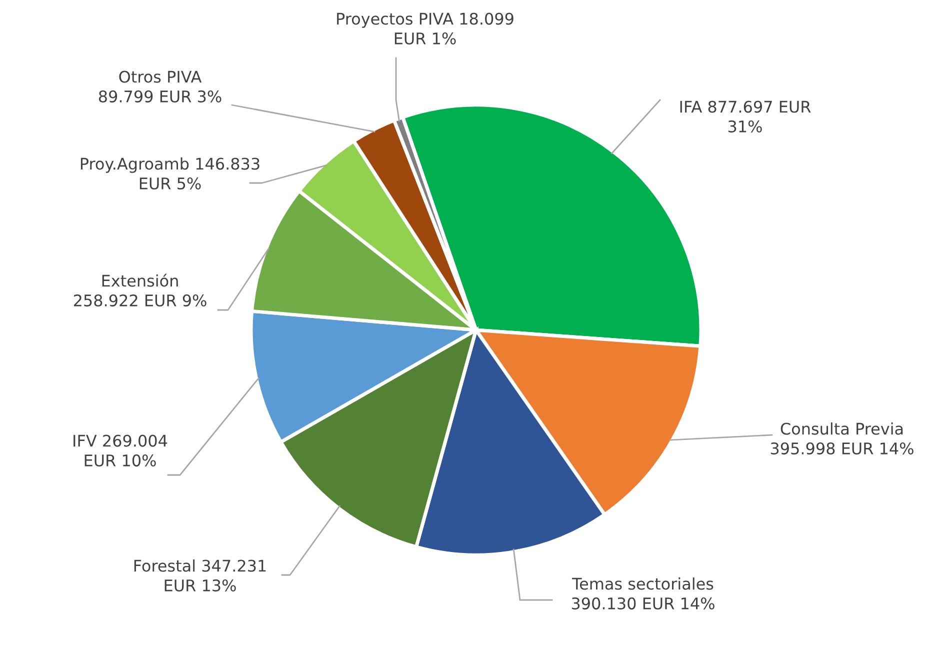 The height and width of the screenshot is (651, 945). I want to click on slice-label: Proy.Agroamb 146.833 EUR 5%, so click(170, 173).